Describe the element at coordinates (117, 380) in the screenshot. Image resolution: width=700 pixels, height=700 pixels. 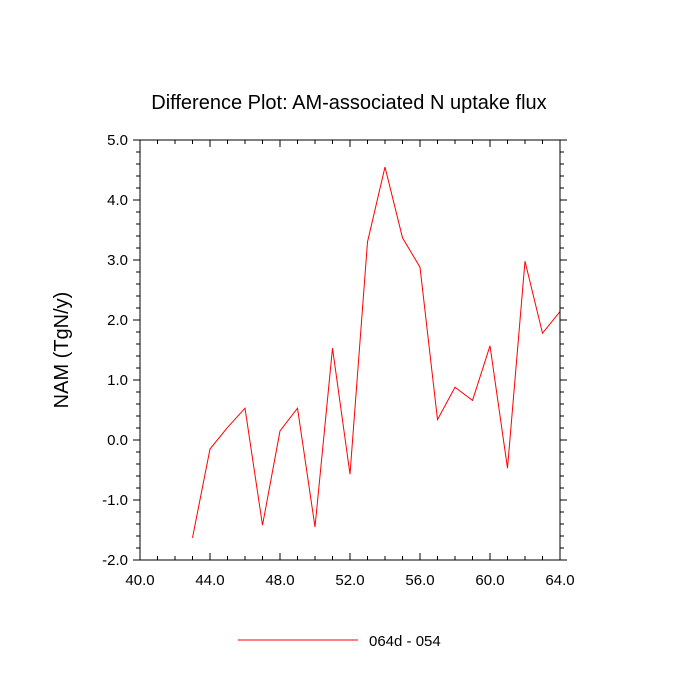
I see `y-tick-label: 1.0` at that location.